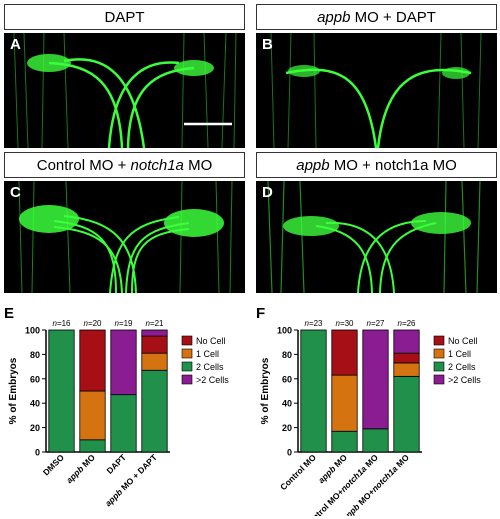  I want to click on title-panel-b: appb MO + DAPT, so click(376, 17).